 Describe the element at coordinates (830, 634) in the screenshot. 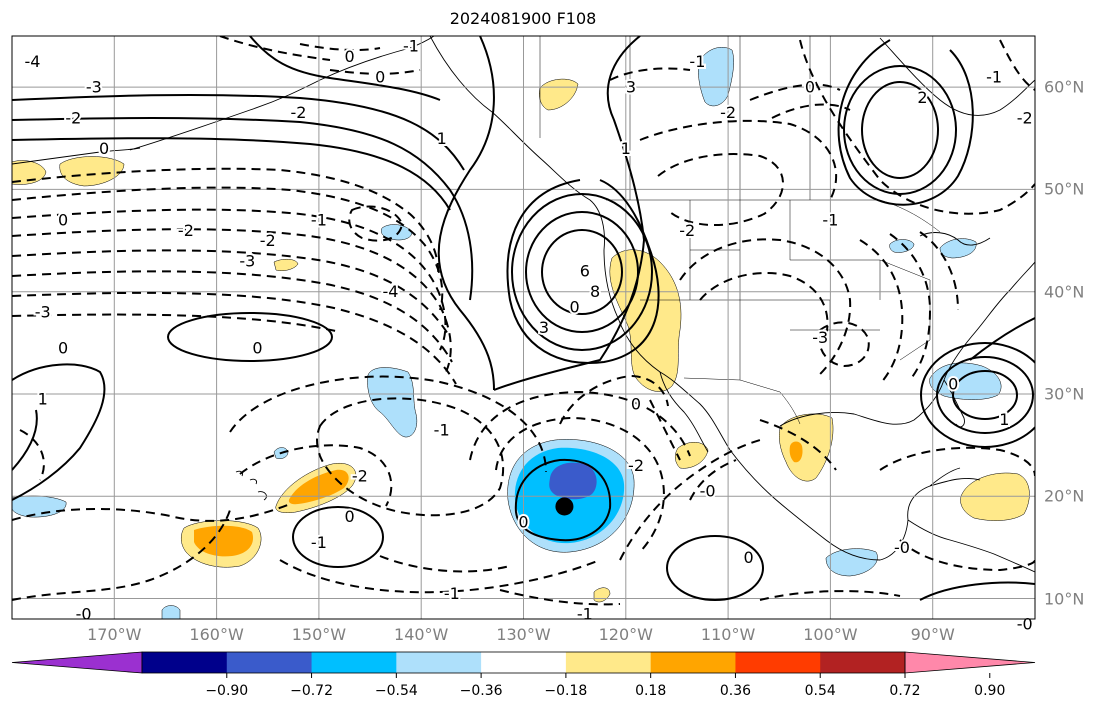

I see `lon-tick-label: 100°W` at that location.